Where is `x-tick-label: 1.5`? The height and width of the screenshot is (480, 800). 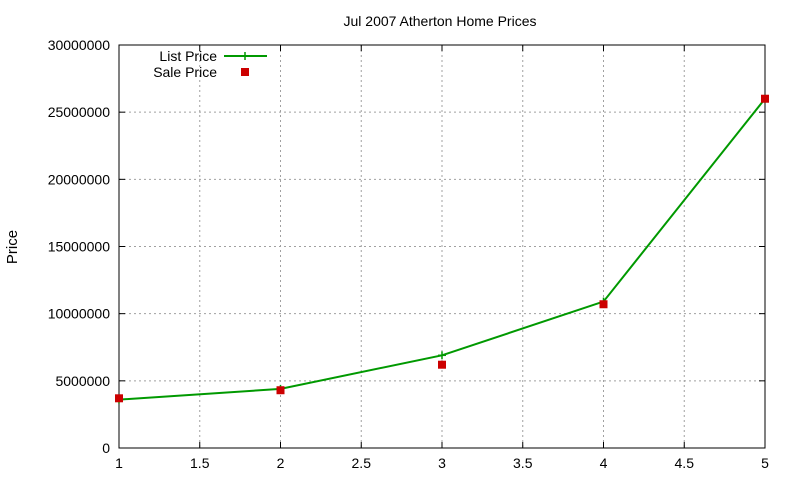 x-tick-label: 1.5 is located at coordinates (200, 463).